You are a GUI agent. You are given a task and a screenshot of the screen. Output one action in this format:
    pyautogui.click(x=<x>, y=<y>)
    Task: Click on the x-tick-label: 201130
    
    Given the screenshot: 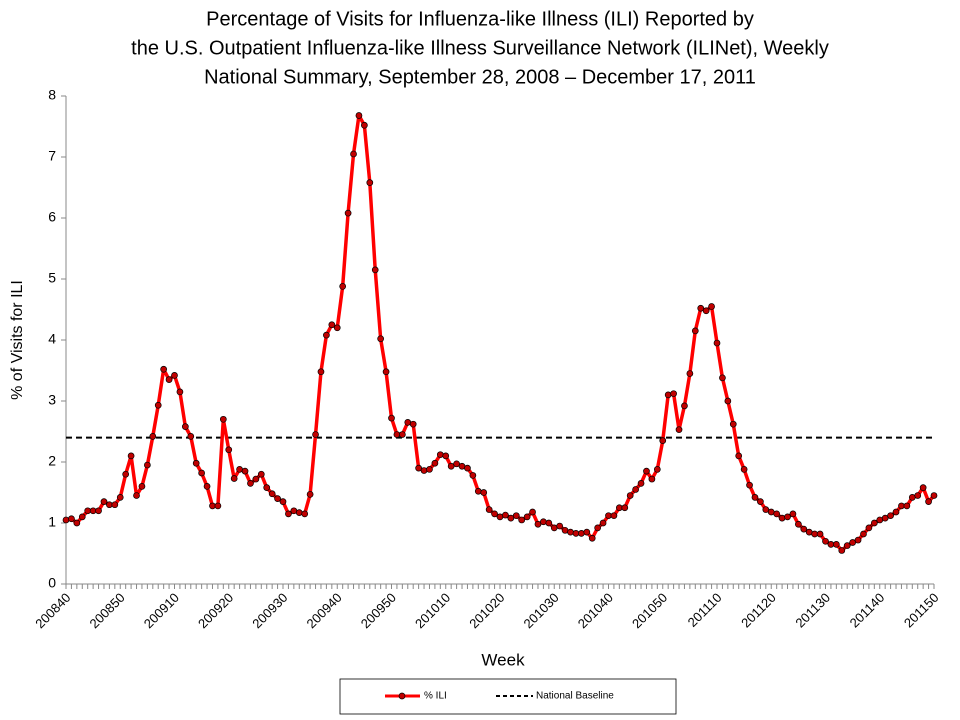 What is the action you would take?
    pyautogui.click(x=812, y=610)
    